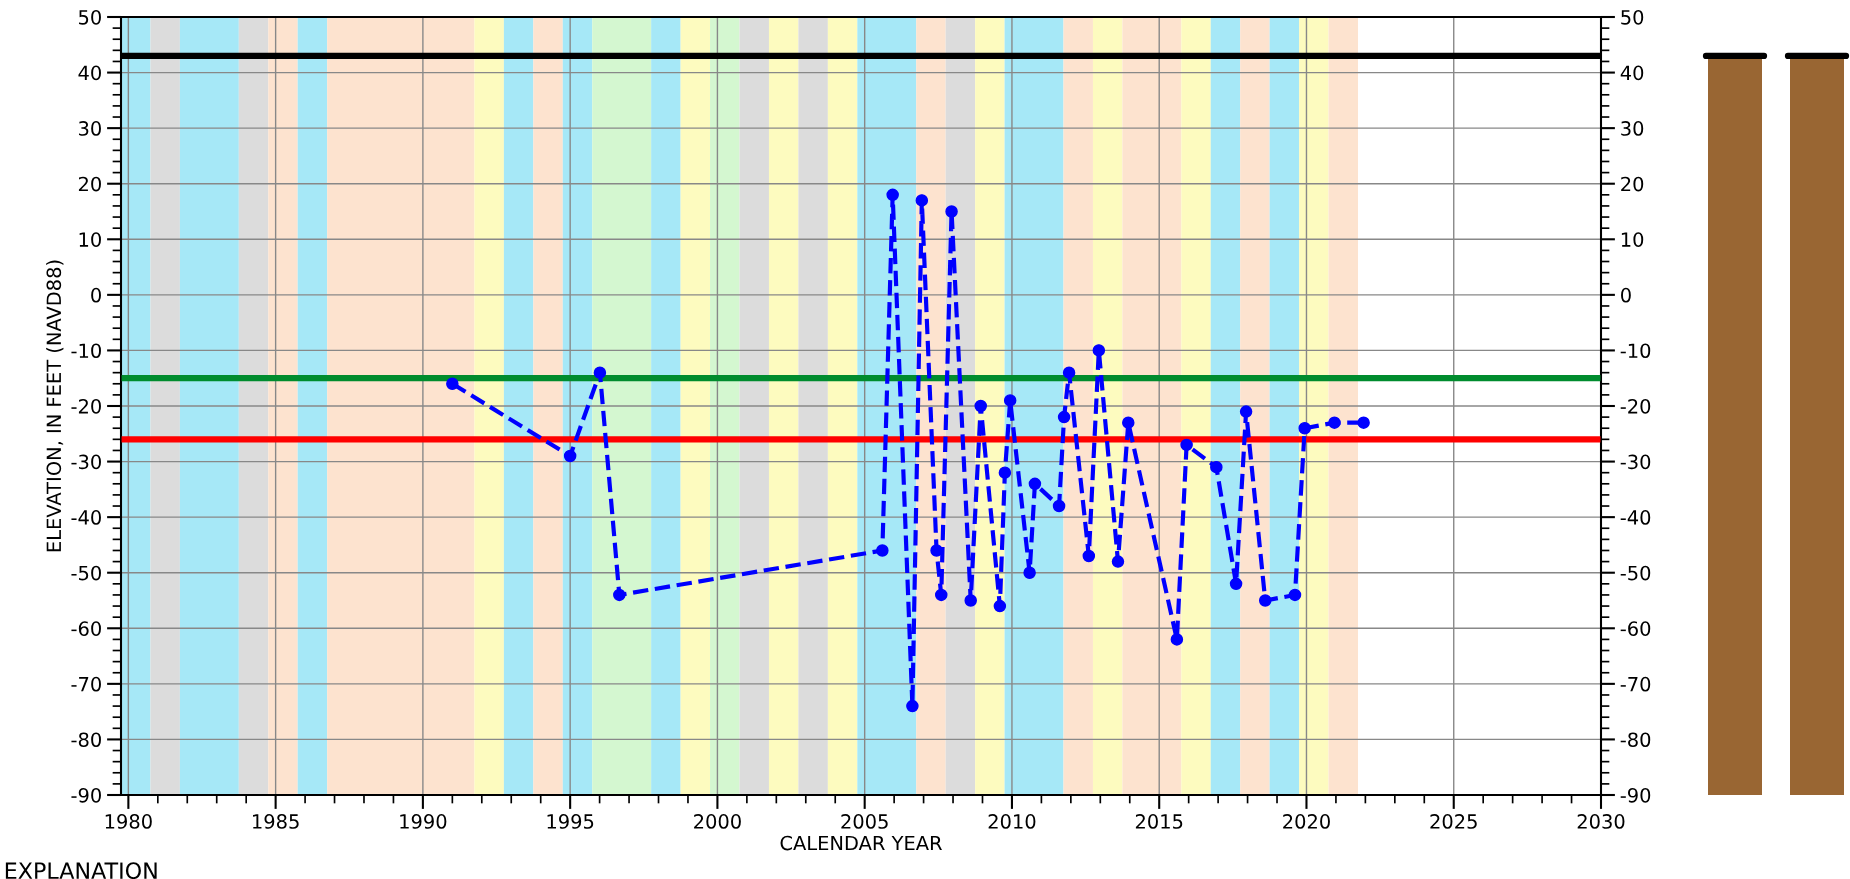  I want to click on y2-tick-label: -50, so click(1635, 573).